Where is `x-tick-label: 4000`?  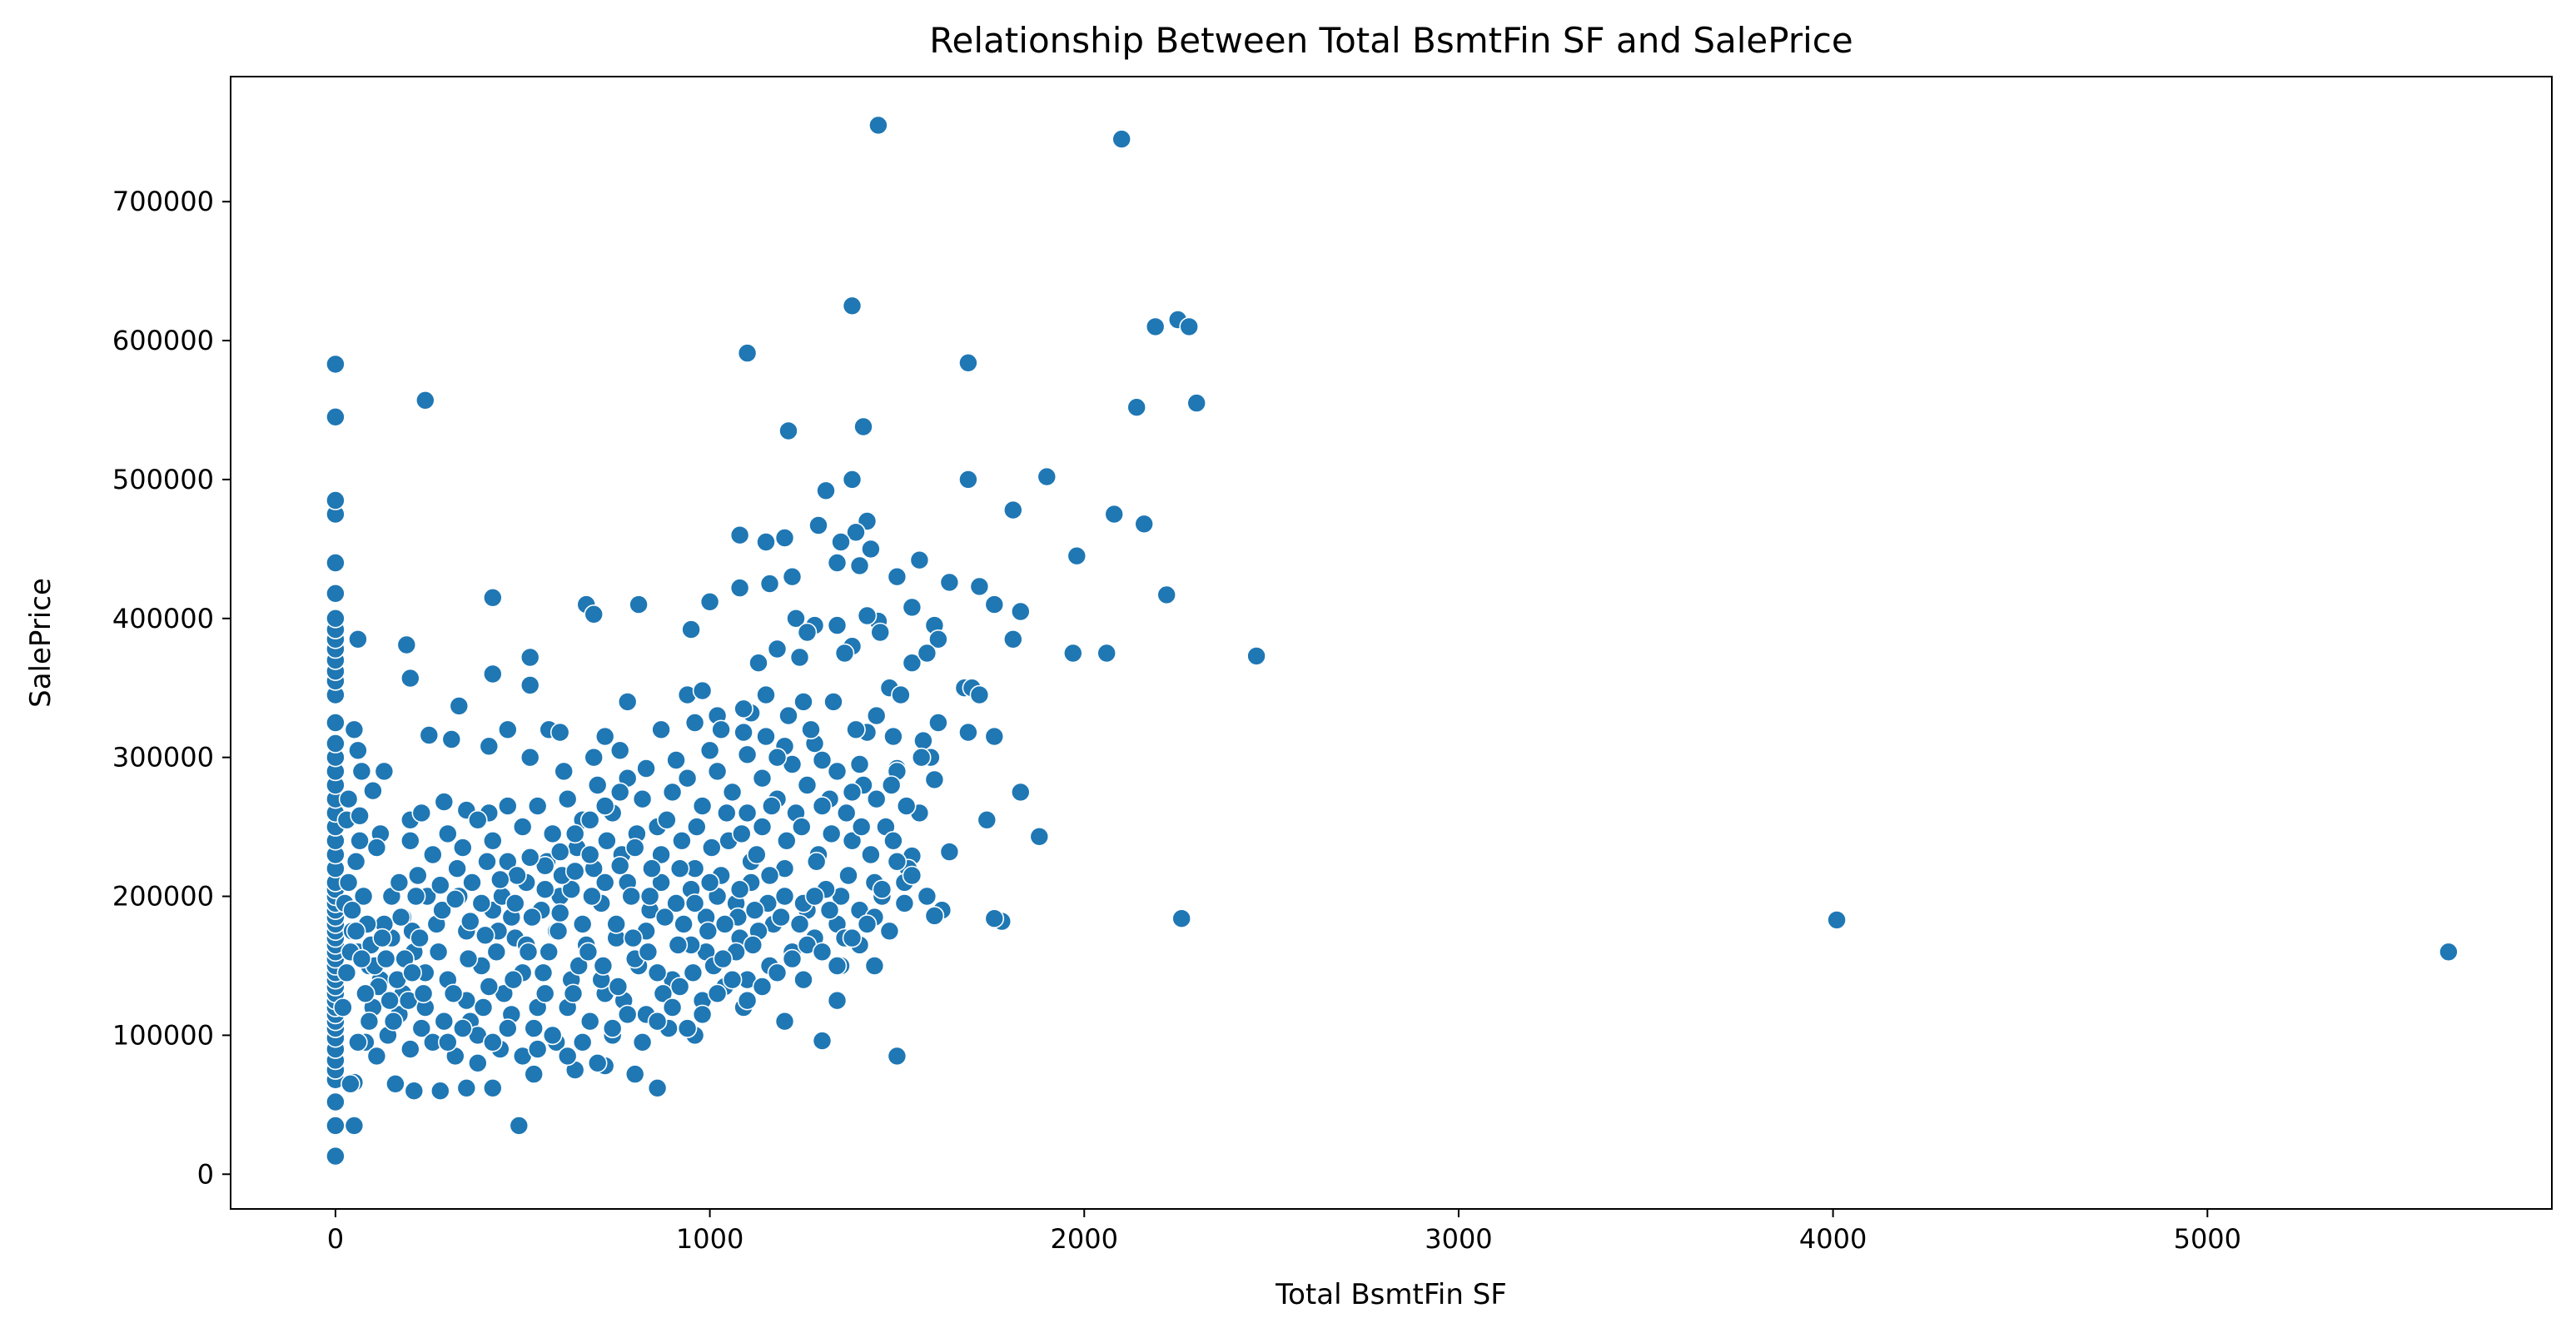
x-tick-label: 4000 is located at coordinates (1833, 1239).